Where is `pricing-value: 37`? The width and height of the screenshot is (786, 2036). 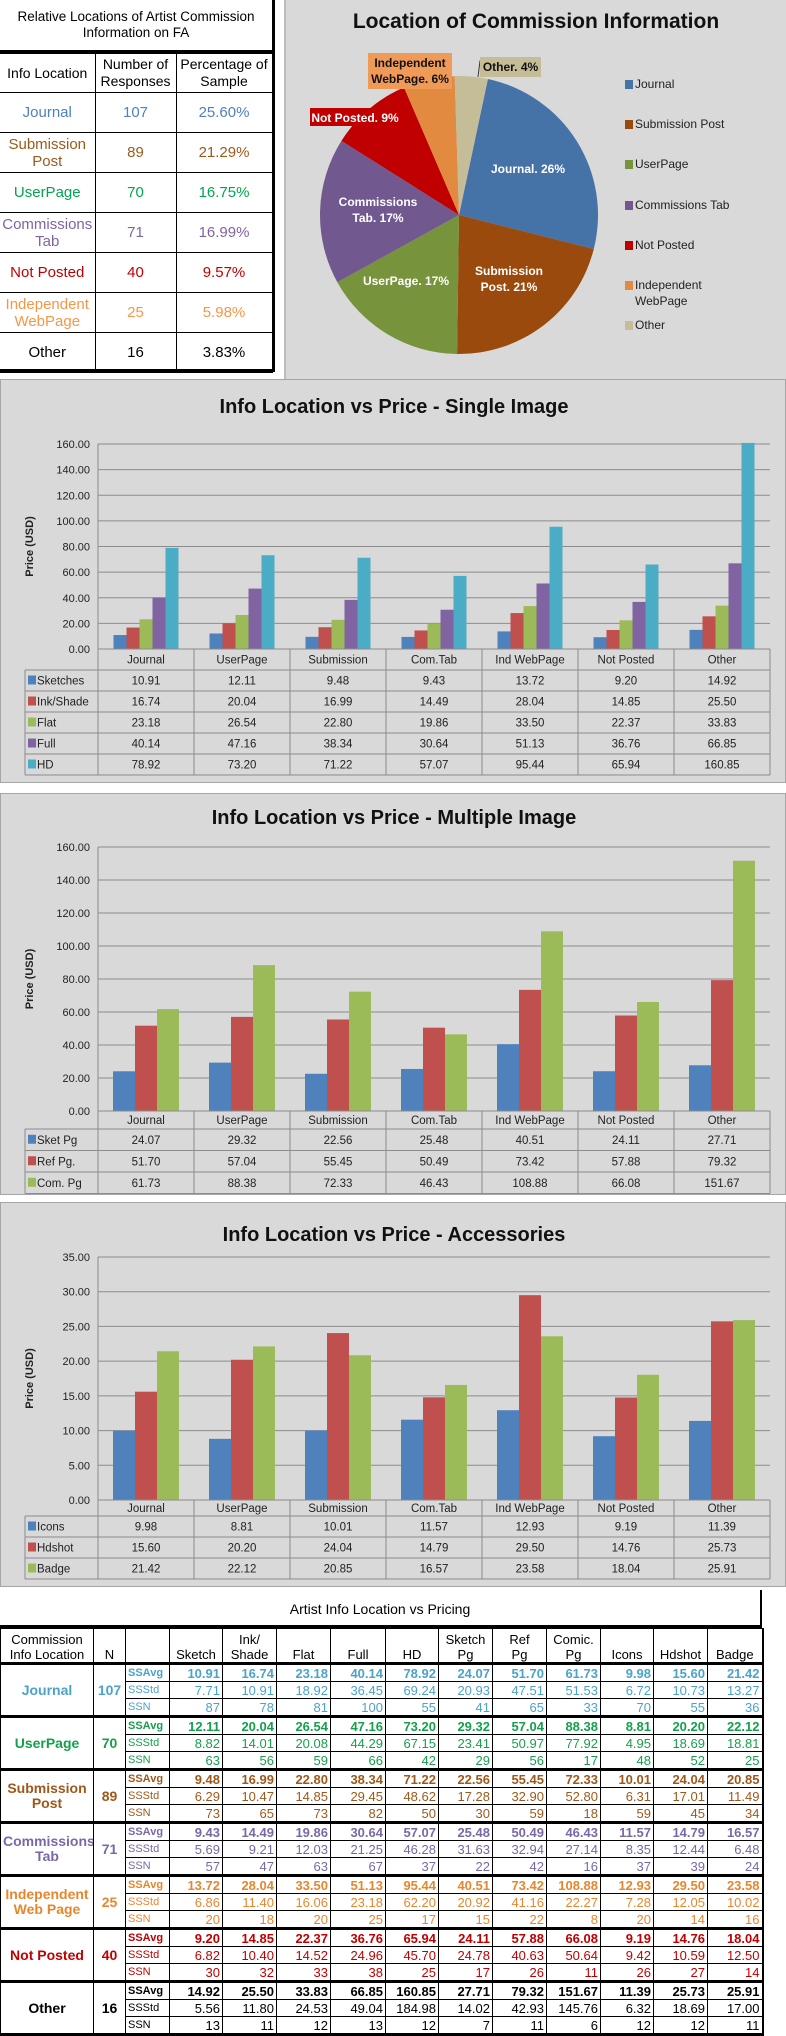
pricing-value: 37 is located at coordinates (627, 1867).